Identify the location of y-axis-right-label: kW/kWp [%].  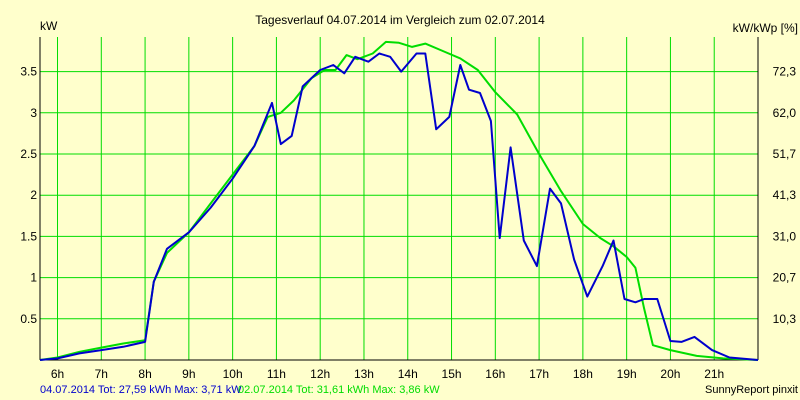
(765, 28).